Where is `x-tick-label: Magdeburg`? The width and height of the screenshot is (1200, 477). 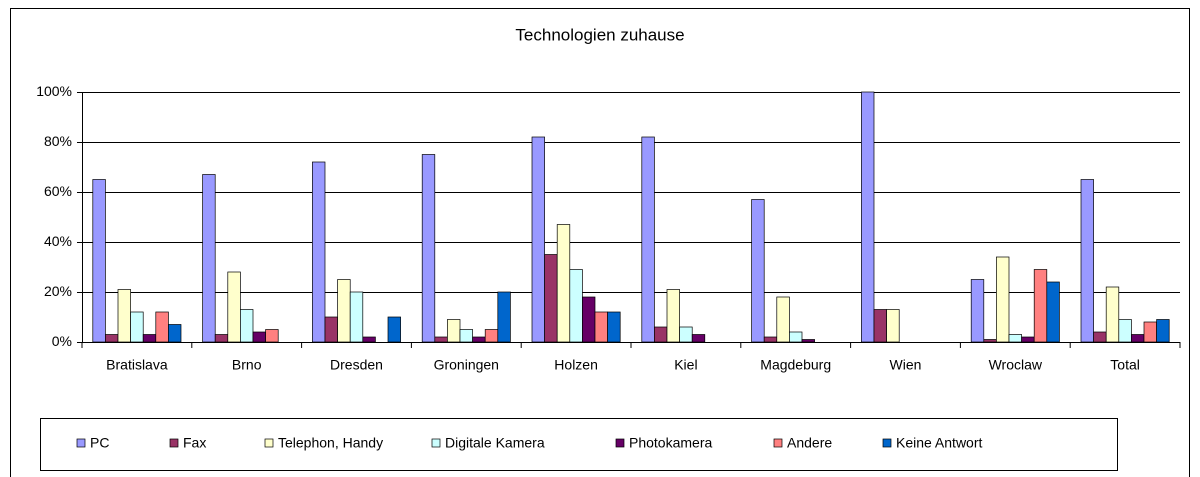
x-tick-label: Magdeburg is located at coordinates (795, 365).